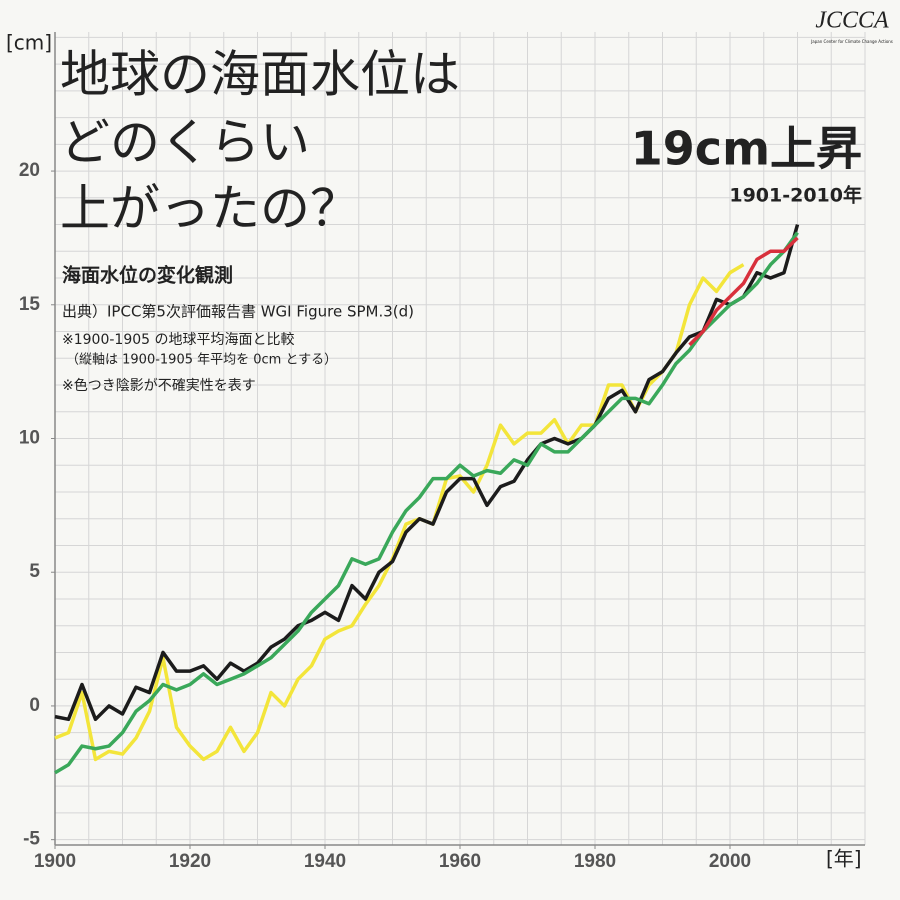  Describe the element at coordinates (844, 859) in the screenshot. I see `x-axis-label: [年]` at that location.